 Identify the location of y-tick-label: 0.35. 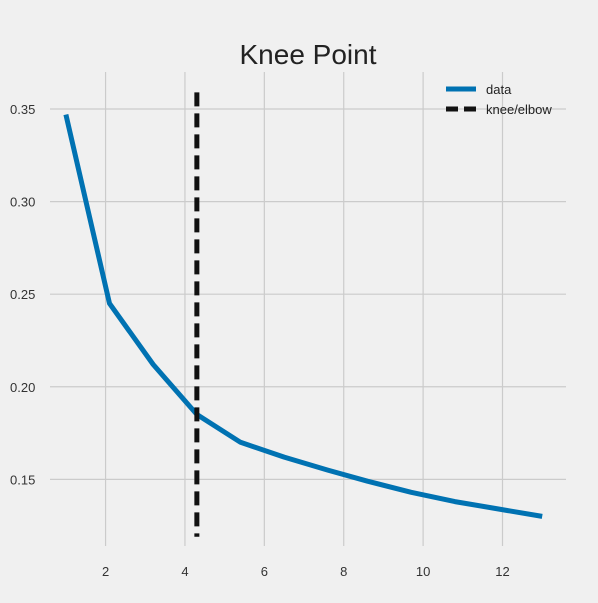
(22, 109).